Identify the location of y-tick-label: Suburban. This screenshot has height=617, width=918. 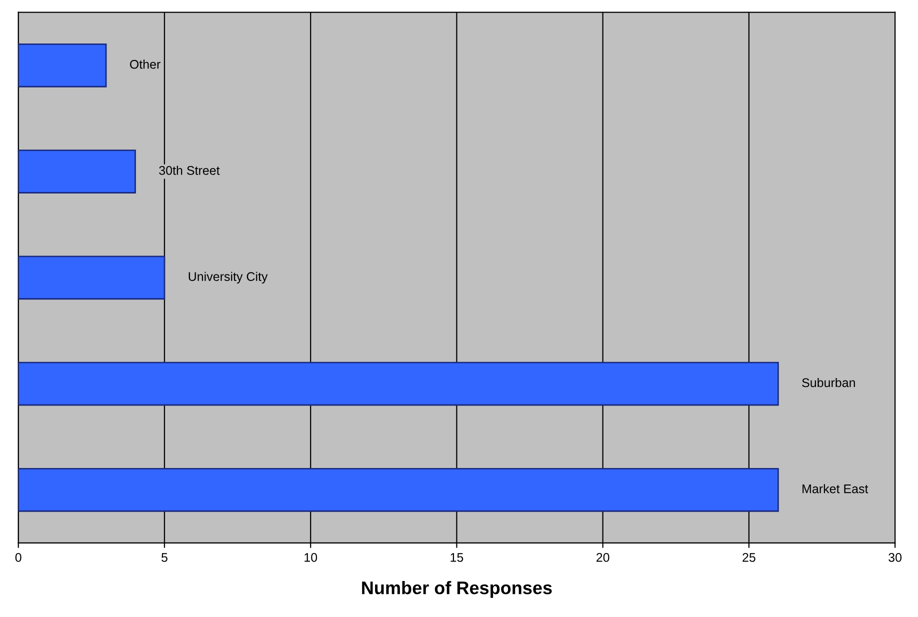
(828, 383).